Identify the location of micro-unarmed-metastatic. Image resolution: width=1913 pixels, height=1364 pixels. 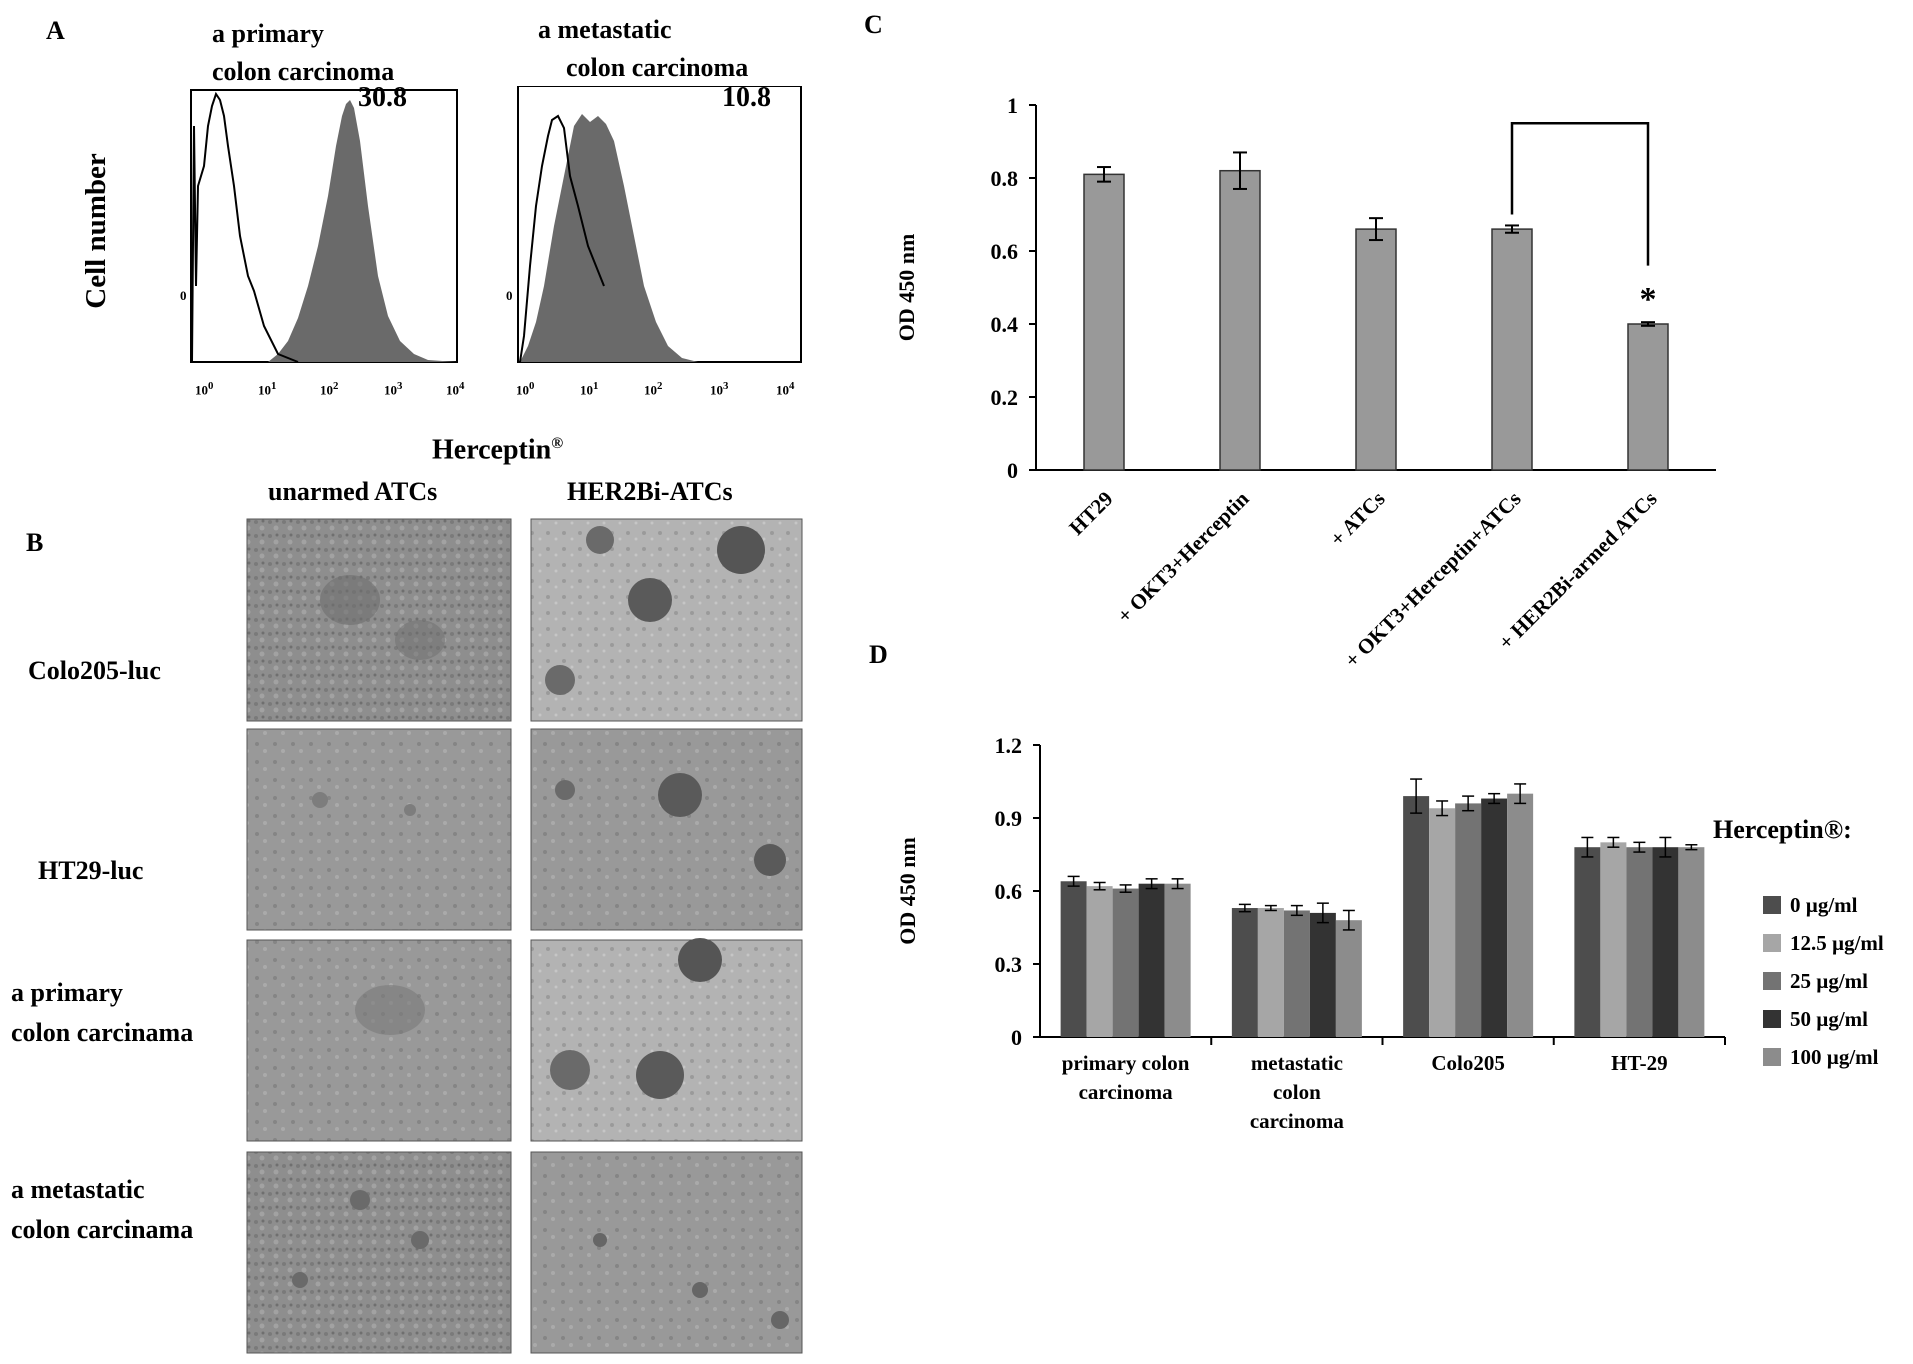
(379, 1252).